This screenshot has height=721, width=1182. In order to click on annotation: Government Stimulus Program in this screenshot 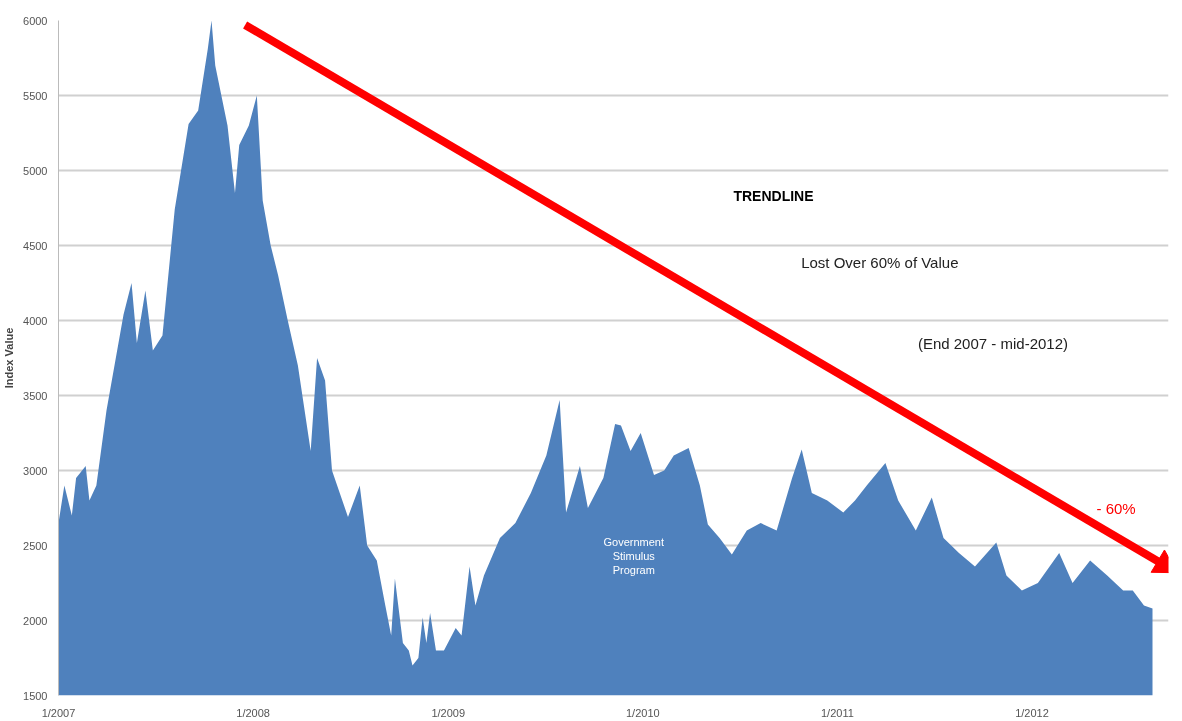, I will do `click(634, 556)`.